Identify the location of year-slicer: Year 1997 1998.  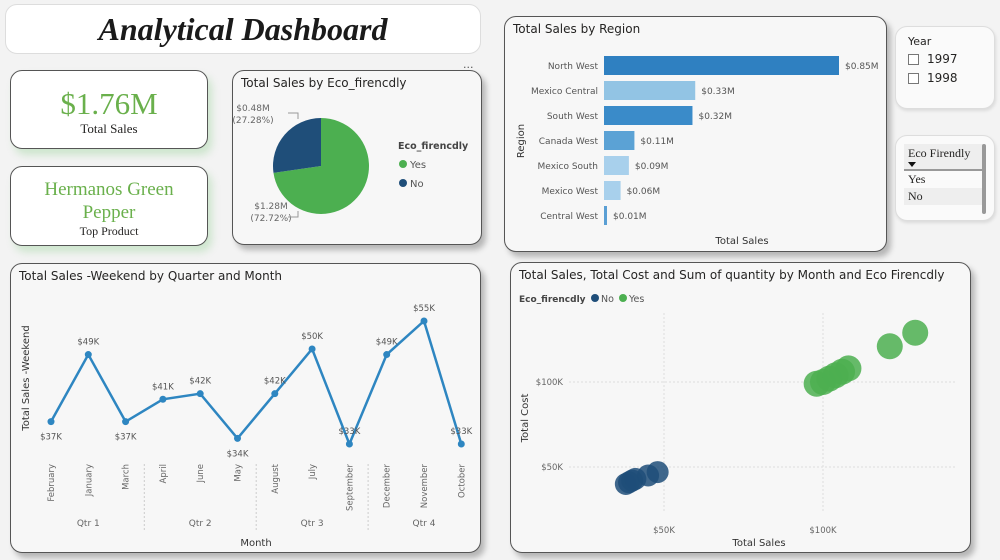
(945, 67).